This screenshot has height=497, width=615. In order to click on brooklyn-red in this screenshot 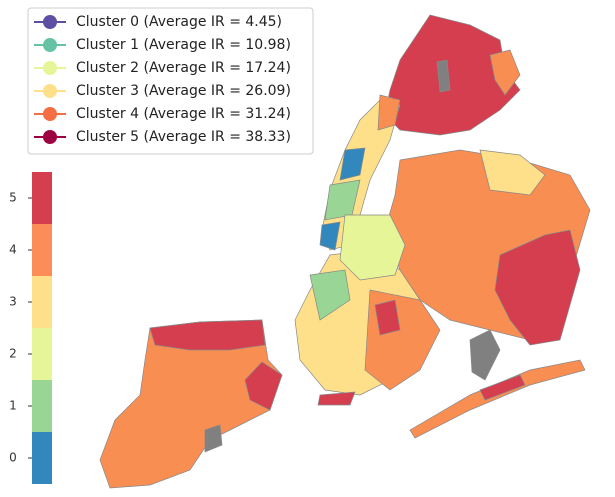, I will do `click(387, 317)`.